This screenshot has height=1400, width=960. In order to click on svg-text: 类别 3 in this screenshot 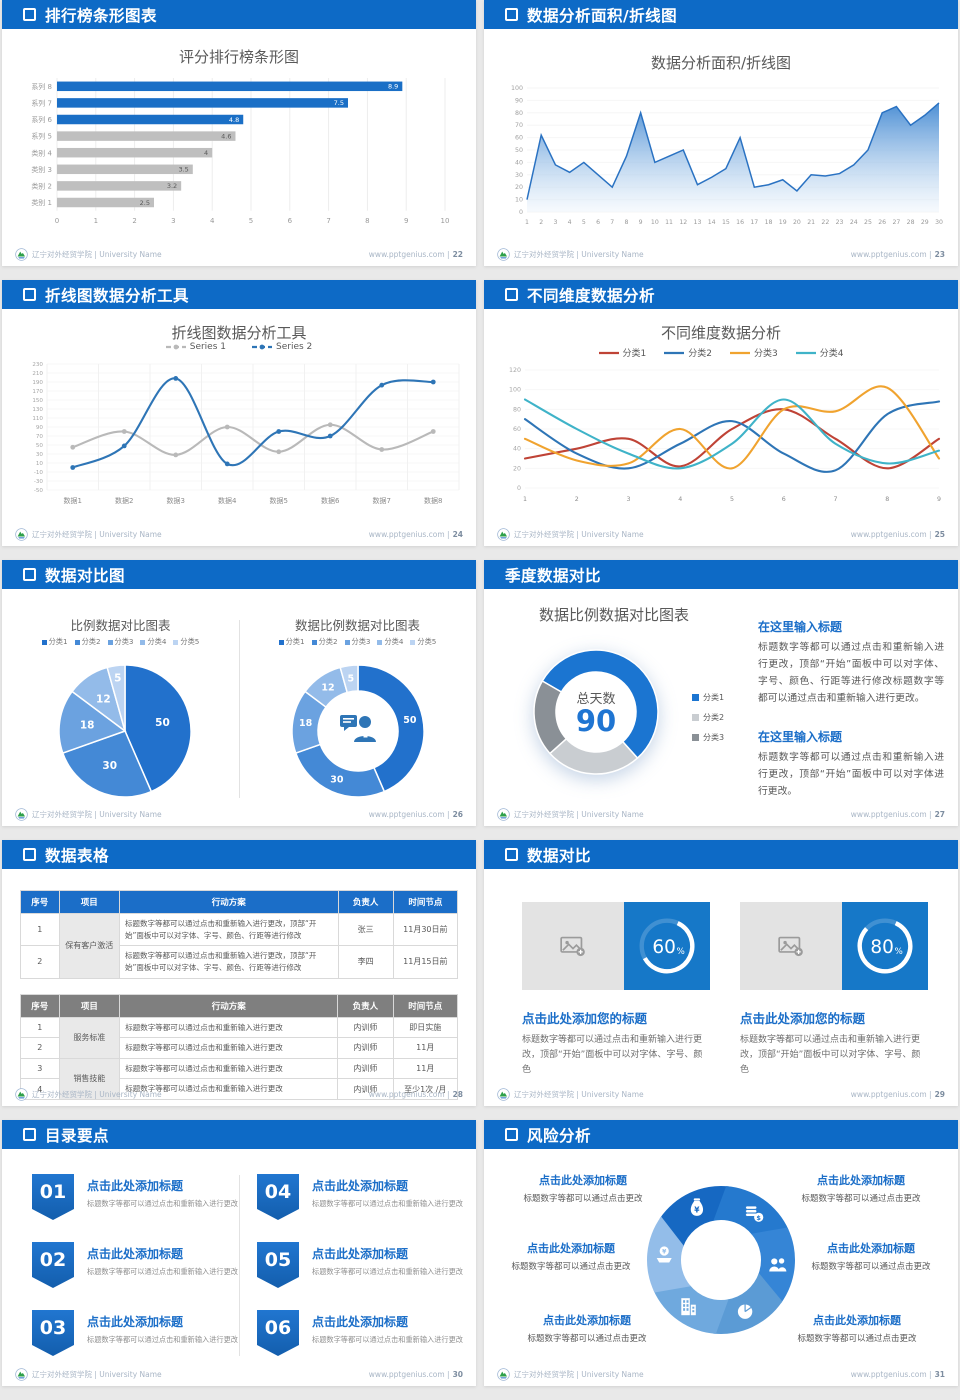, I will do `click(41, 169)`.